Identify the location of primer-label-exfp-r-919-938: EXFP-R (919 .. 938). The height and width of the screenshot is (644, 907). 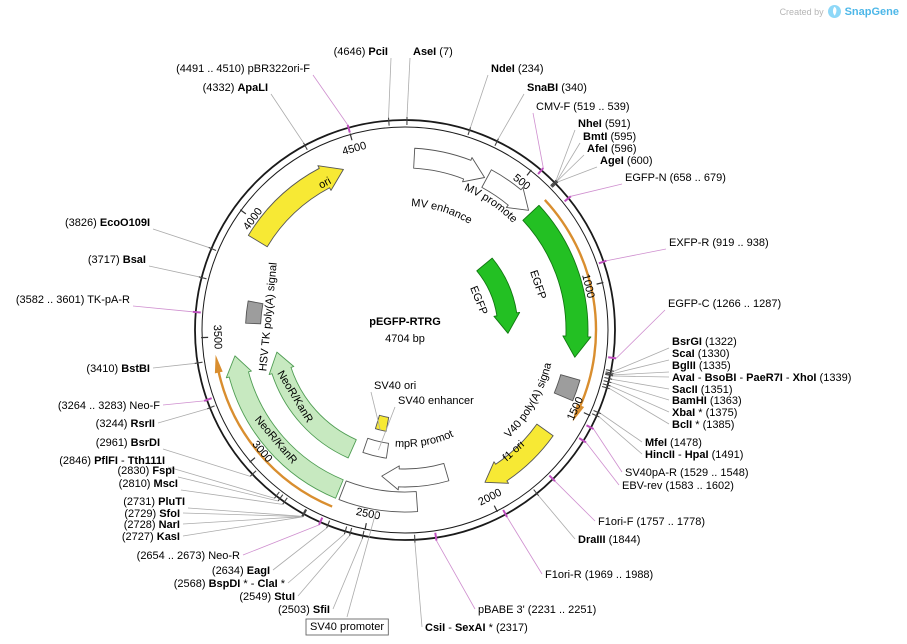
(719, 243).